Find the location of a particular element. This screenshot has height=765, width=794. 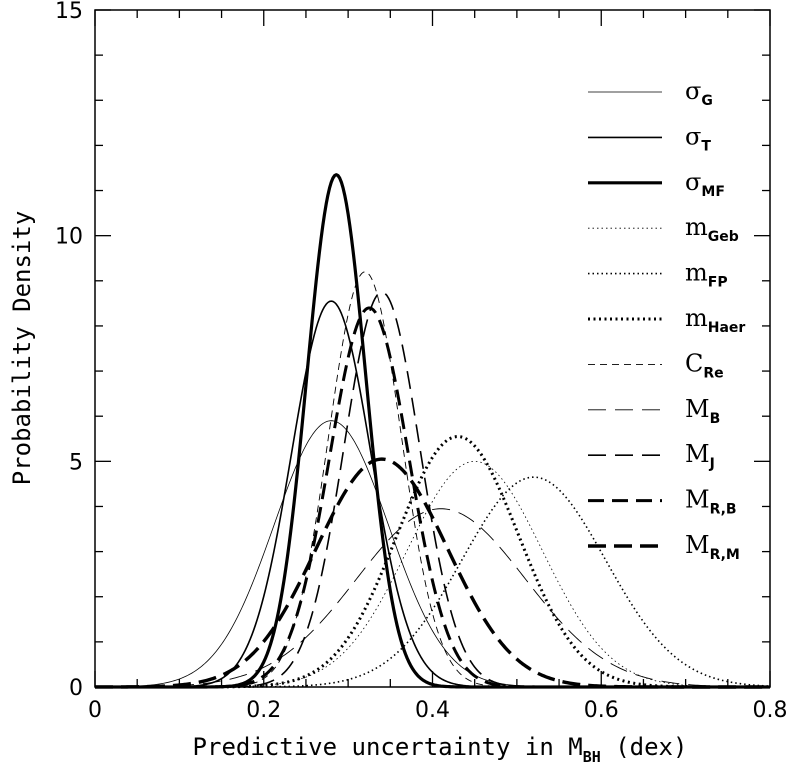

legend-entry: mGeb is located at coordinates (712, 229).